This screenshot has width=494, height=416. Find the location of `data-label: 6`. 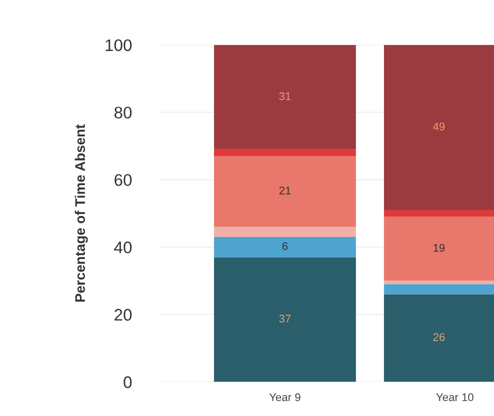

data-label: 6 is located at coordinates (285, 246).